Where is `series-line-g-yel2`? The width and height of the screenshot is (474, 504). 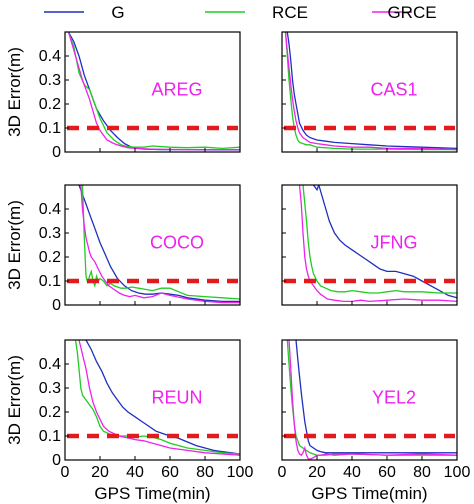 series-line-g-yel2 is located at coordinates (376, 397).